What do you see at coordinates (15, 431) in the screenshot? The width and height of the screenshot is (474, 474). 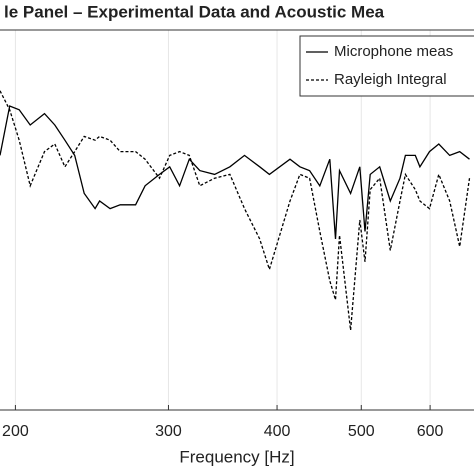 I see `x-tick-label: 200` at bounding box center [15, 431].